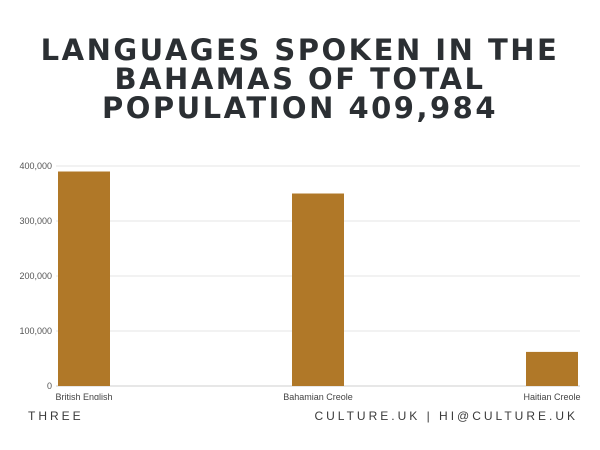 The image size is (600, 450). What do you see at coordinates (35, 276) in the screenshot?
I see `y-tick-label: 200,000` at bounding box center [35, 276].